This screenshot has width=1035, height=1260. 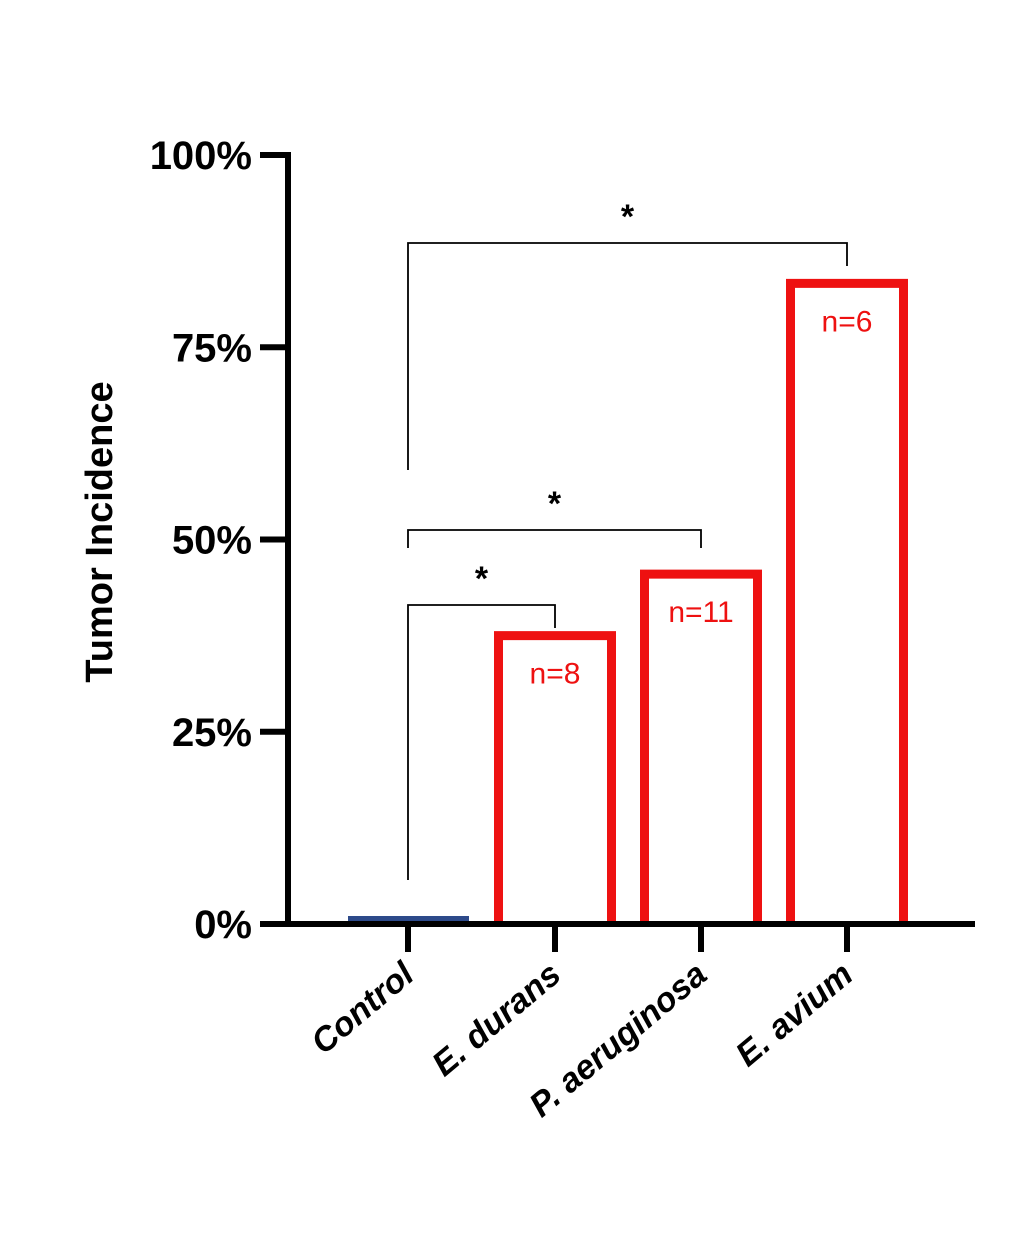 What do you see at coordinates (555, 674) in the screenshot?
I see `bar-n-label: n=8` at bounding box center [555, 674].